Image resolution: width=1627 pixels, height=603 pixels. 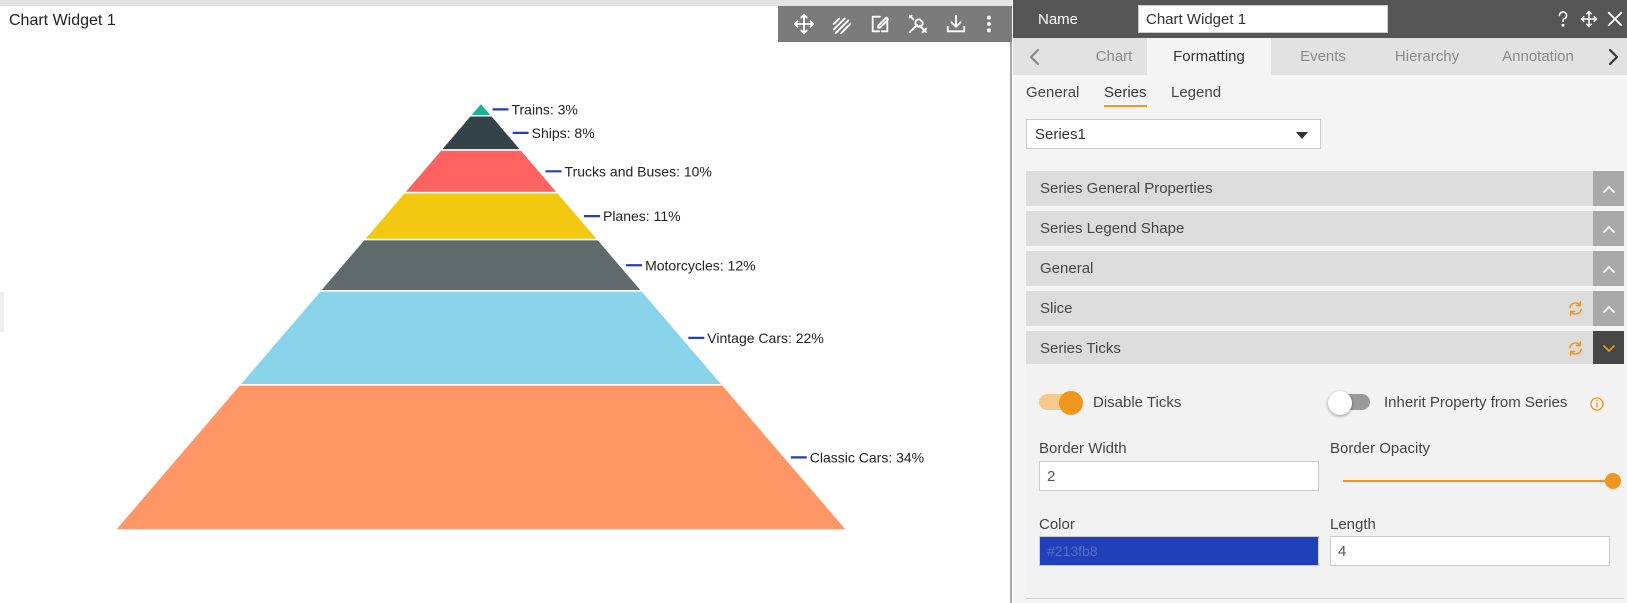 What do you see at coordinates (506, 3) in the screenshot?
I see `widget-top-strip` at bounding box center [506, 3].